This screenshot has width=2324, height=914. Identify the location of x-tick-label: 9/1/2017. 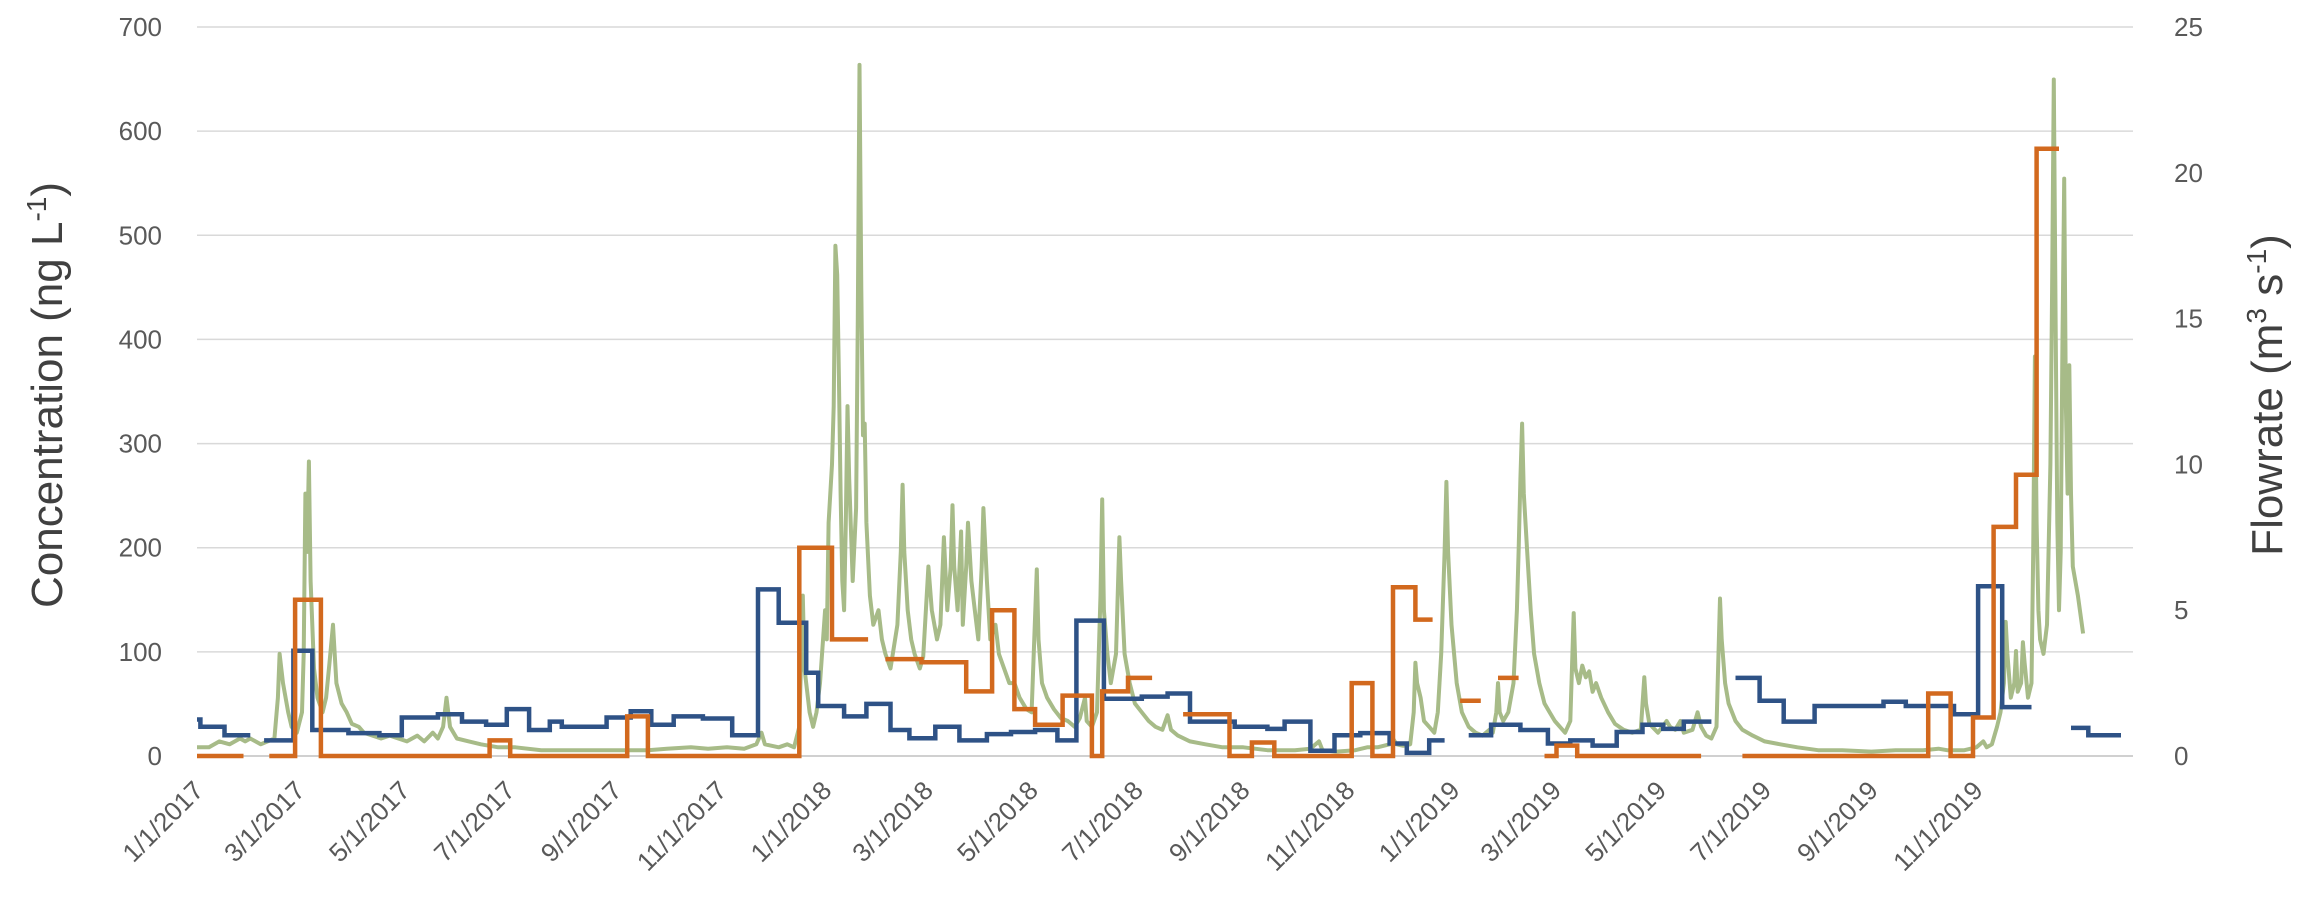
(581, 821).